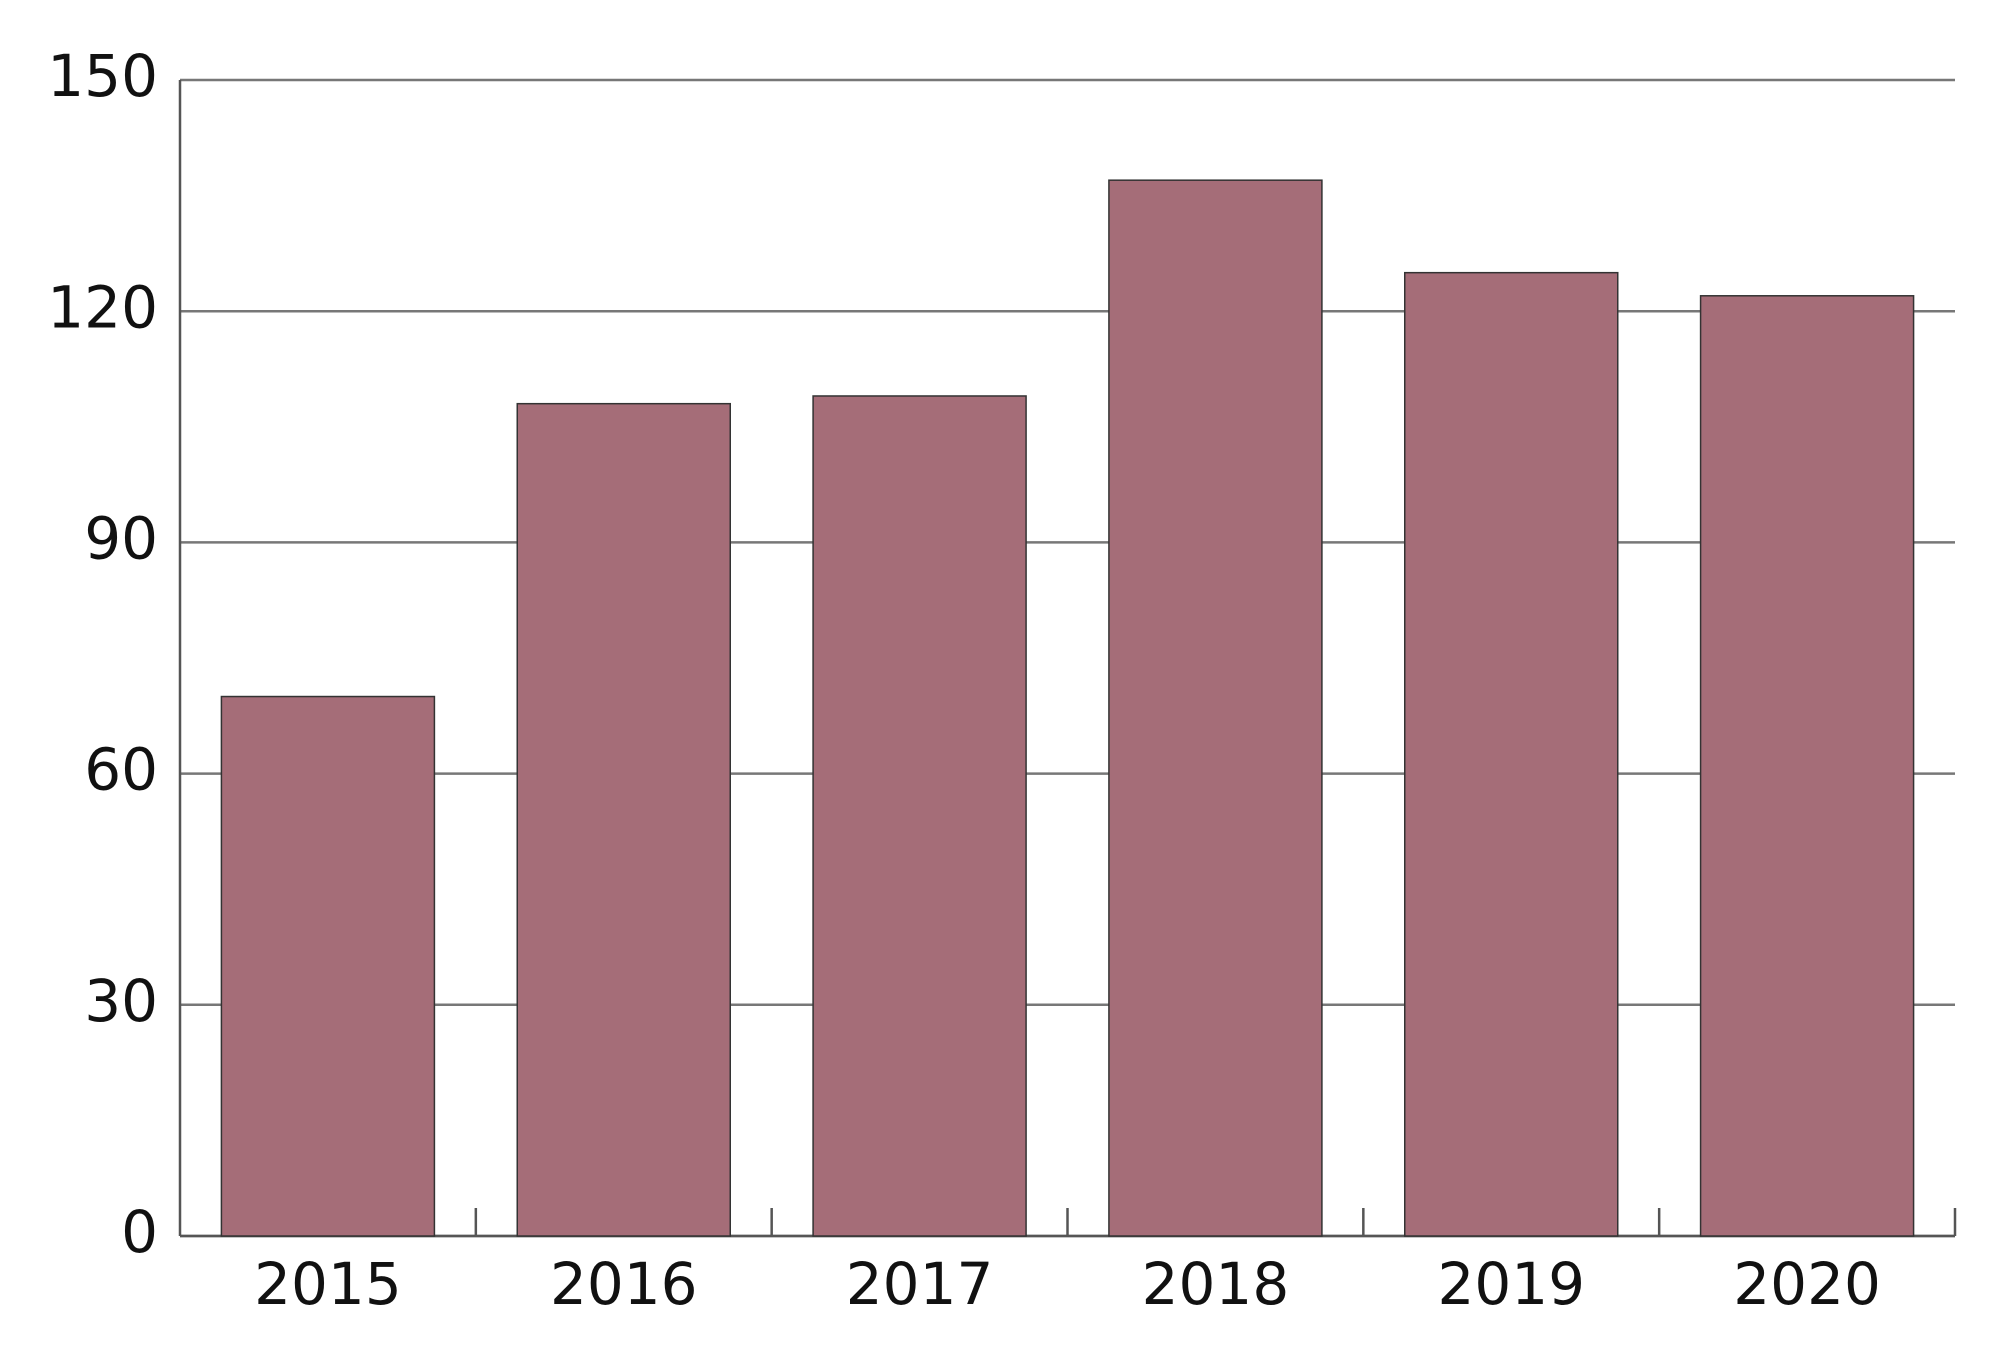 Image resolution: width=2006 pixels, height=1355 pixels. I want to click on y-tick-label: 0, so click(139, 1232).